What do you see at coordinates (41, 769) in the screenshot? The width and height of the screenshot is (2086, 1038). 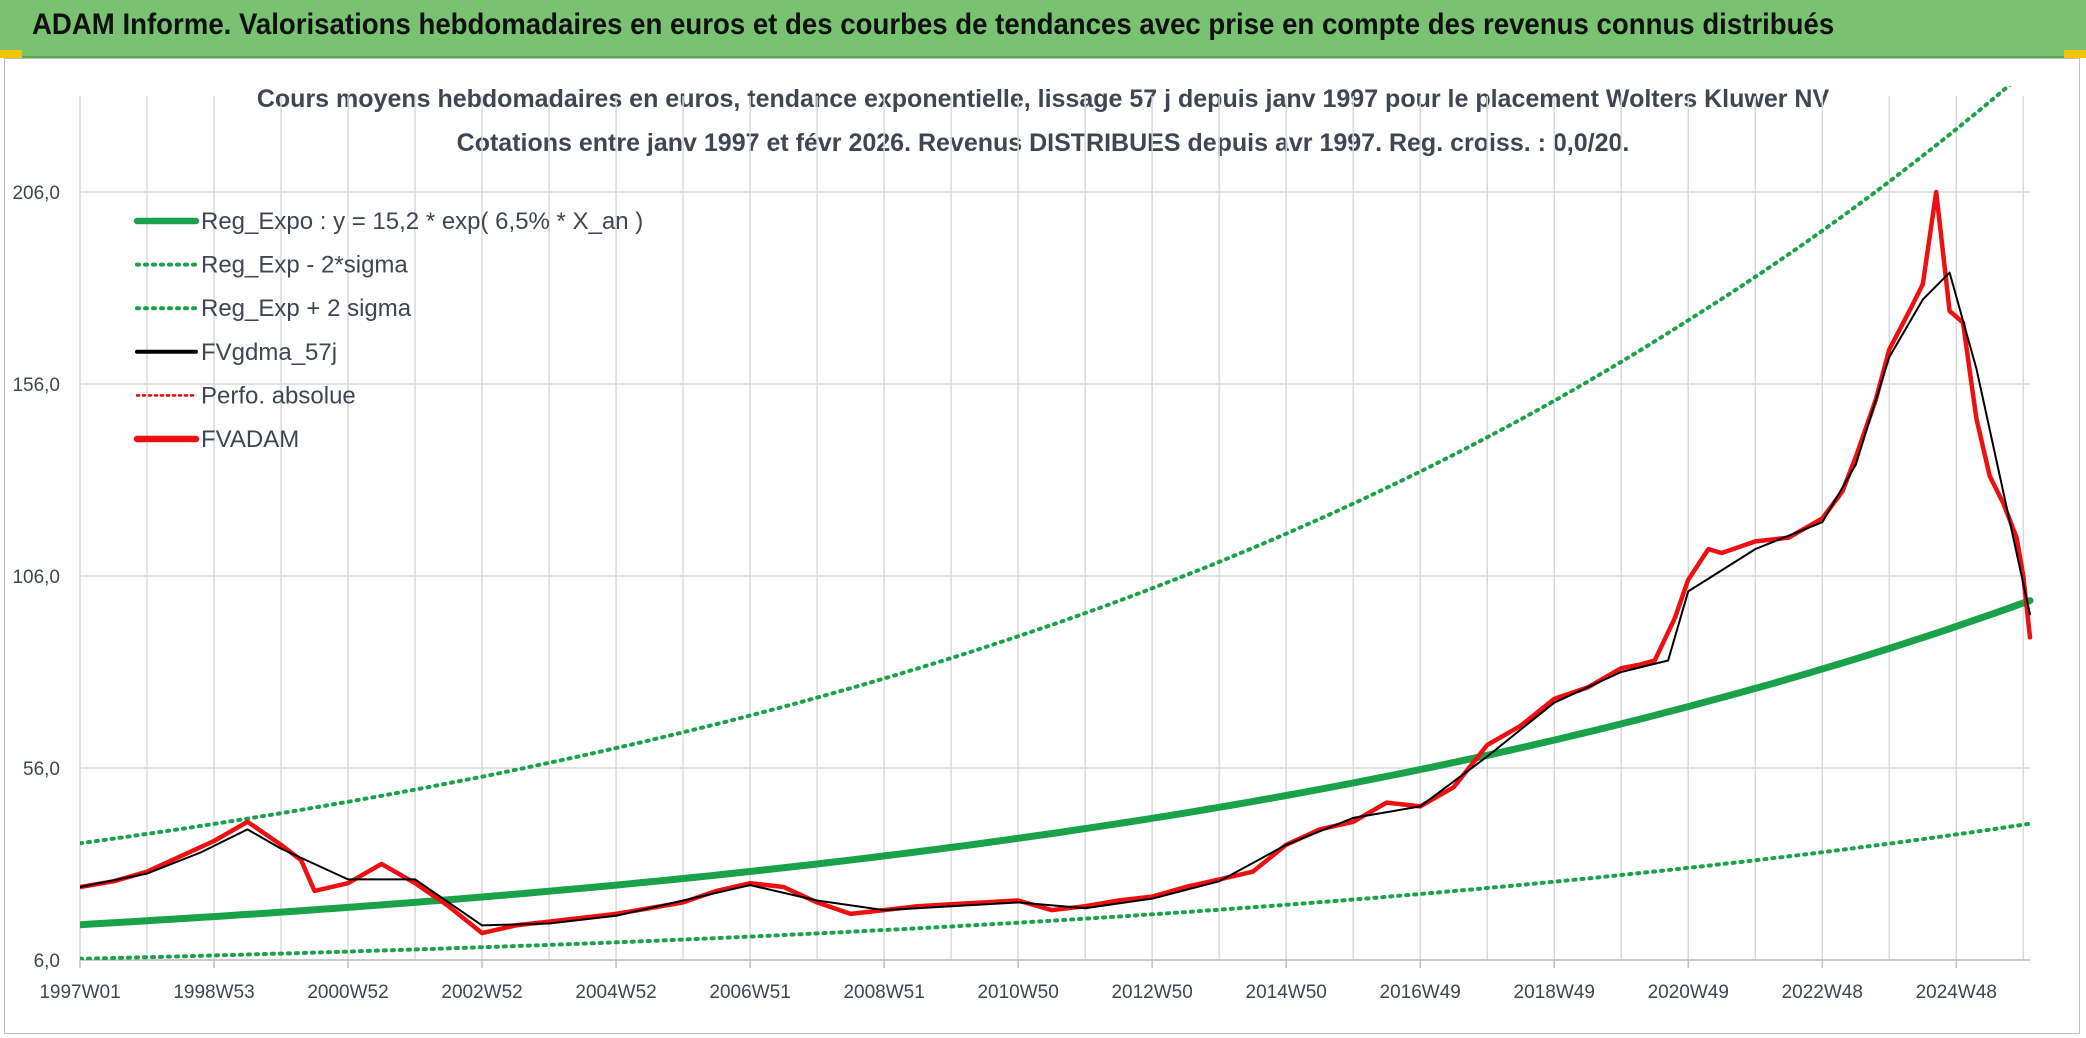 I see `y-tick-label: 56,0` at bounding box center [41, 769].